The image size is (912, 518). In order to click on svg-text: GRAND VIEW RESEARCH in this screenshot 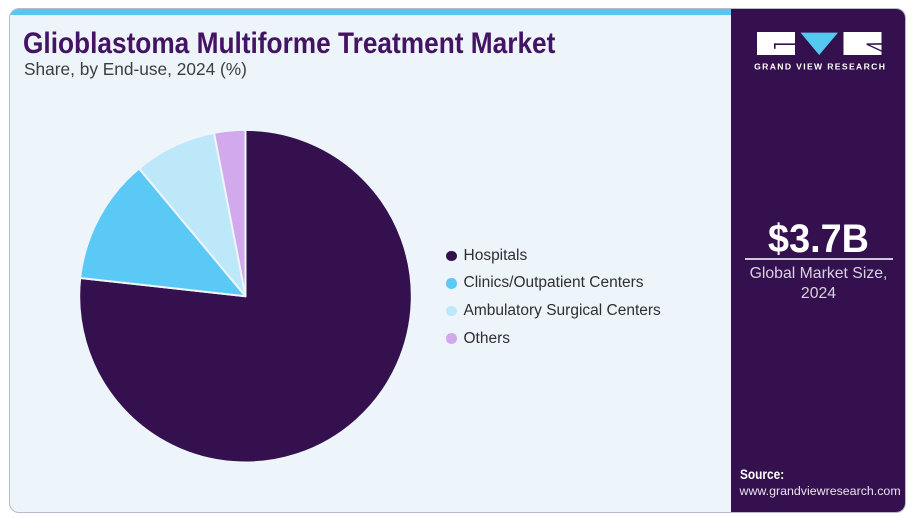, I will do `click(820, 67)`.